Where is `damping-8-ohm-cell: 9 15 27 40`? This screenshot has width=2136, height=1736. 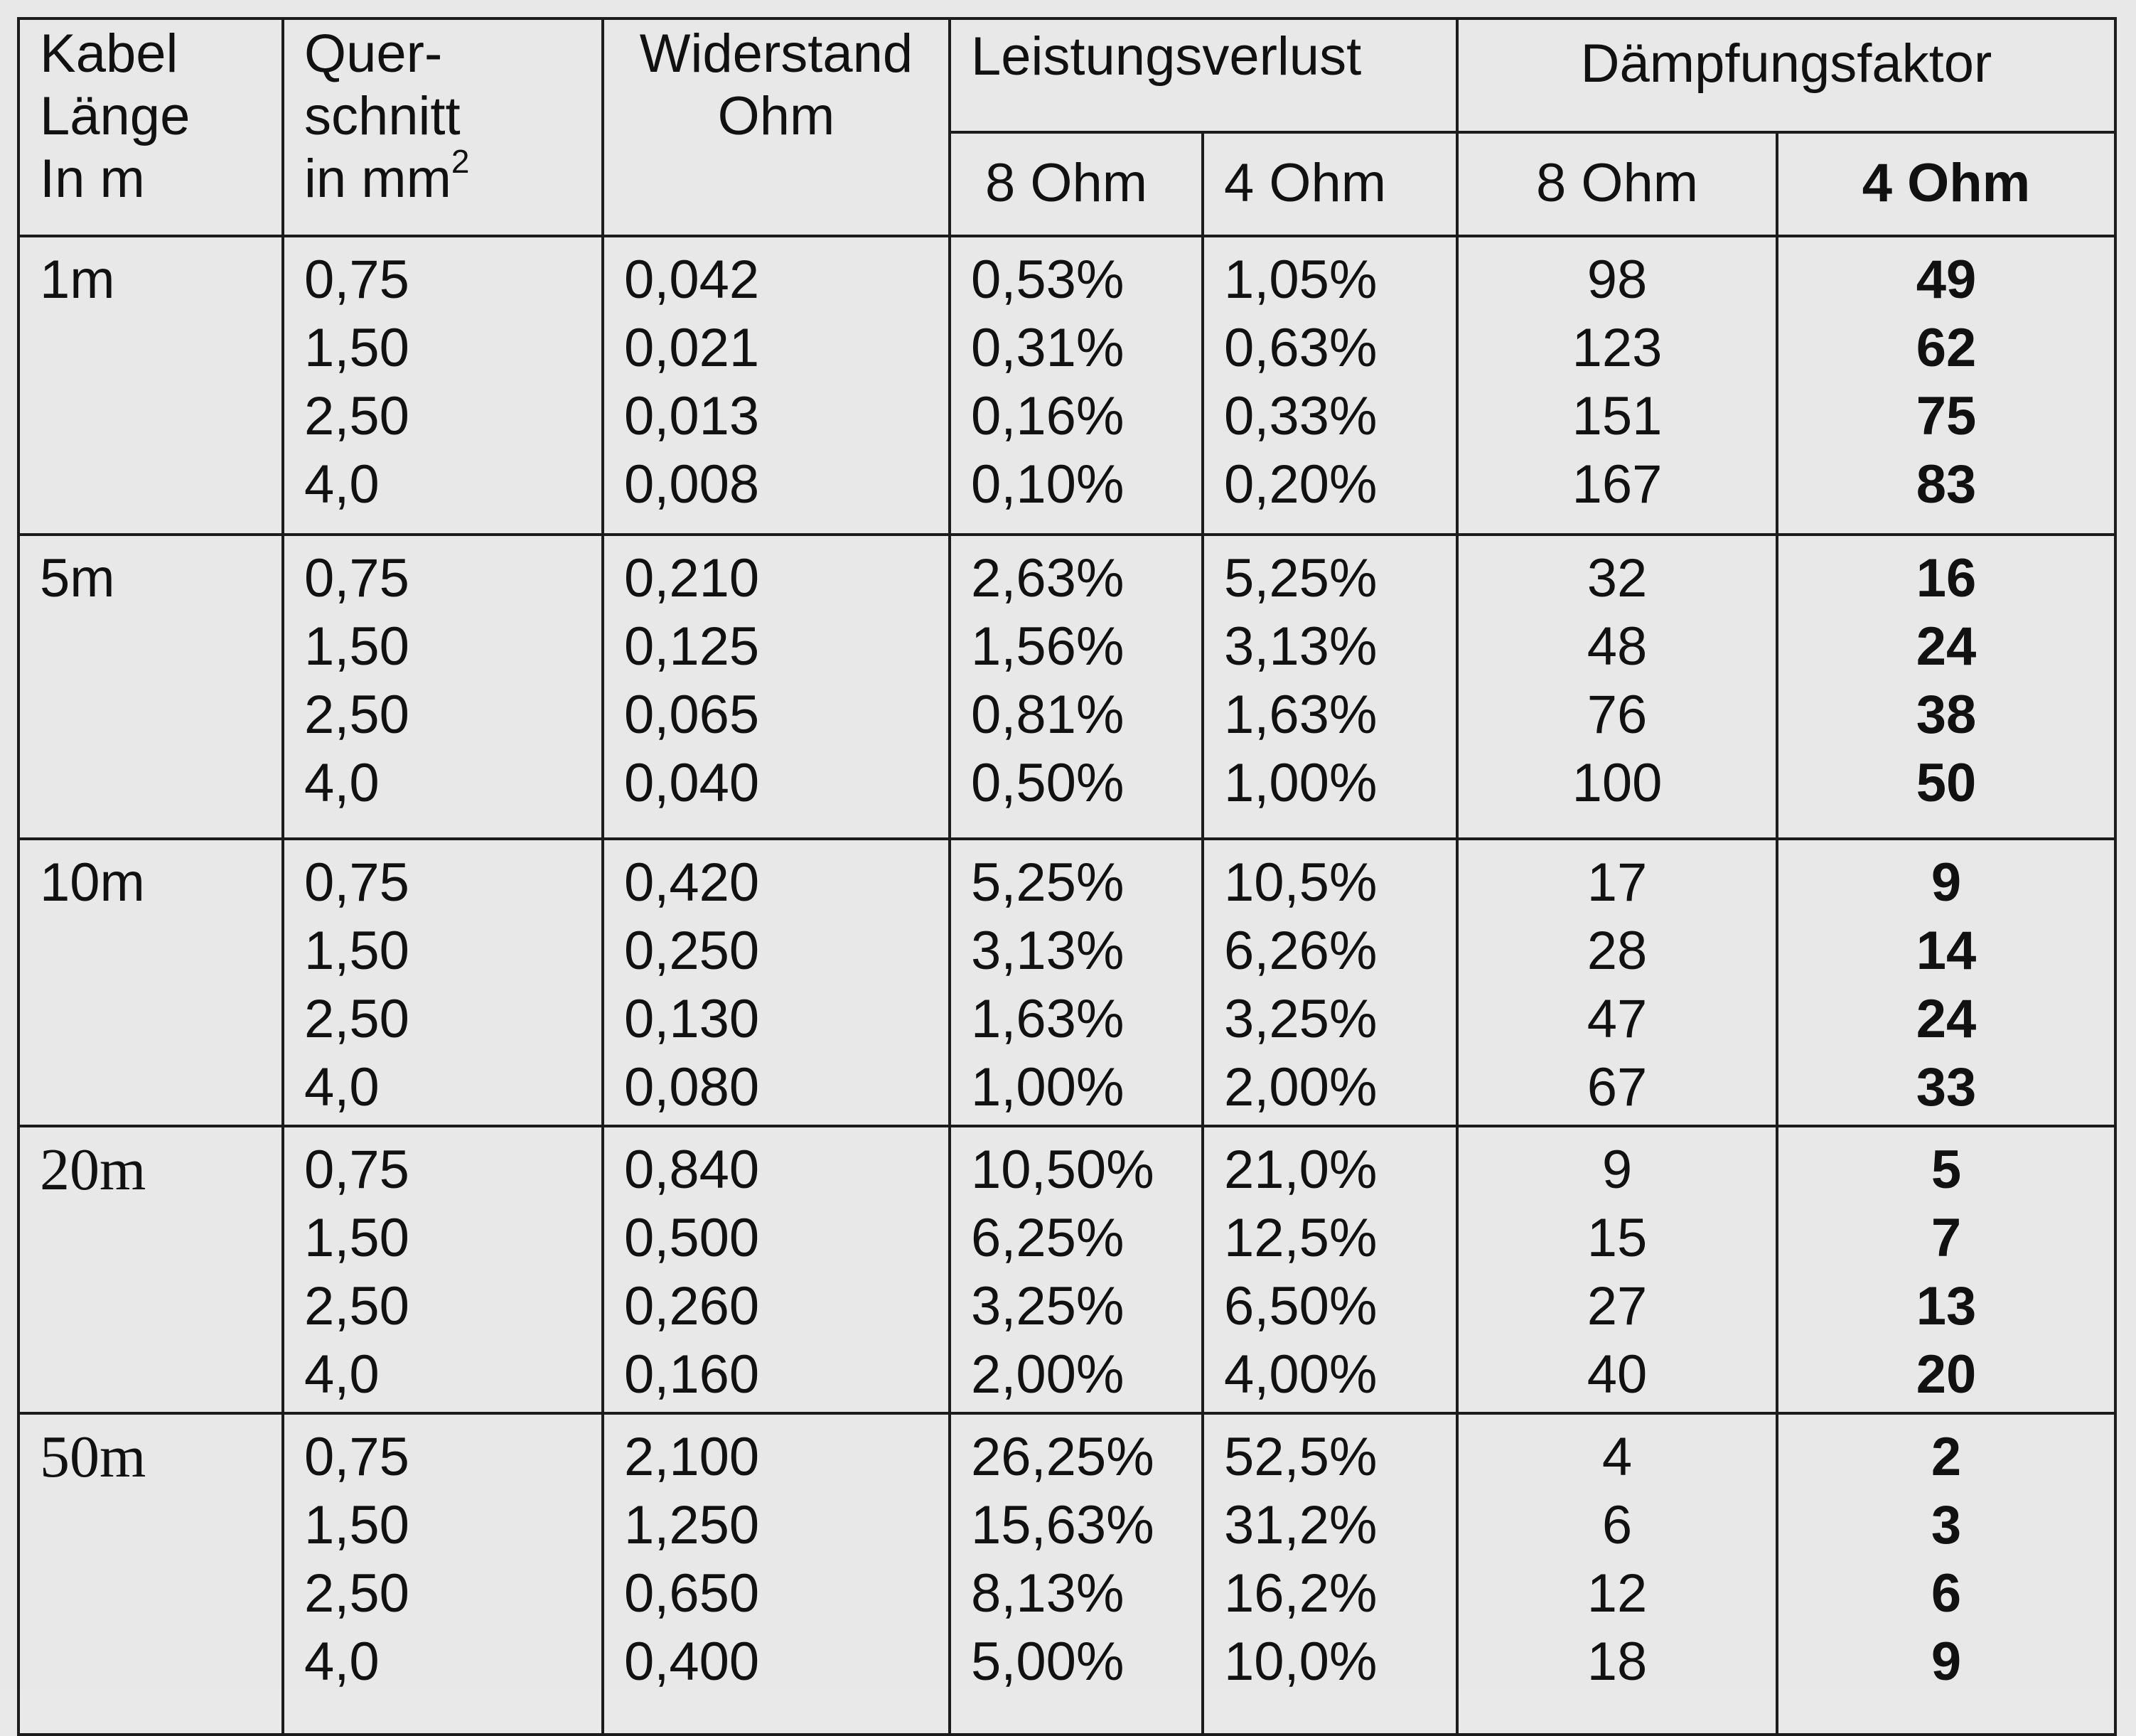
damping-8-ohm-cell: 9 15 27 40 is located at coordinates (1617, 1270).